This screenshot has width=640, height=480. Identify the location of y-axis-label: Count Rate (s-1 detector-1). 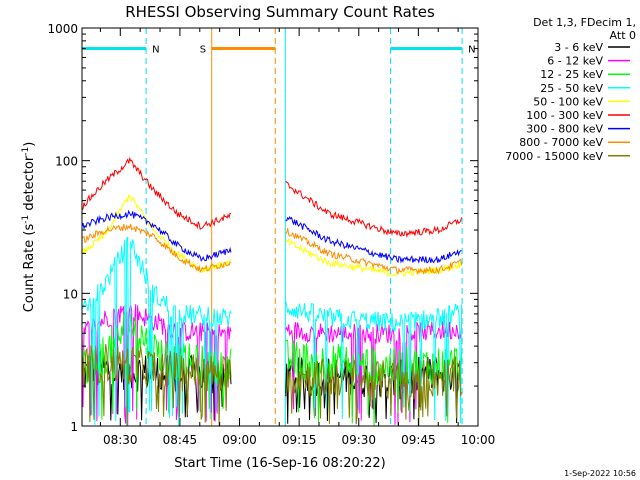
(29, 227).